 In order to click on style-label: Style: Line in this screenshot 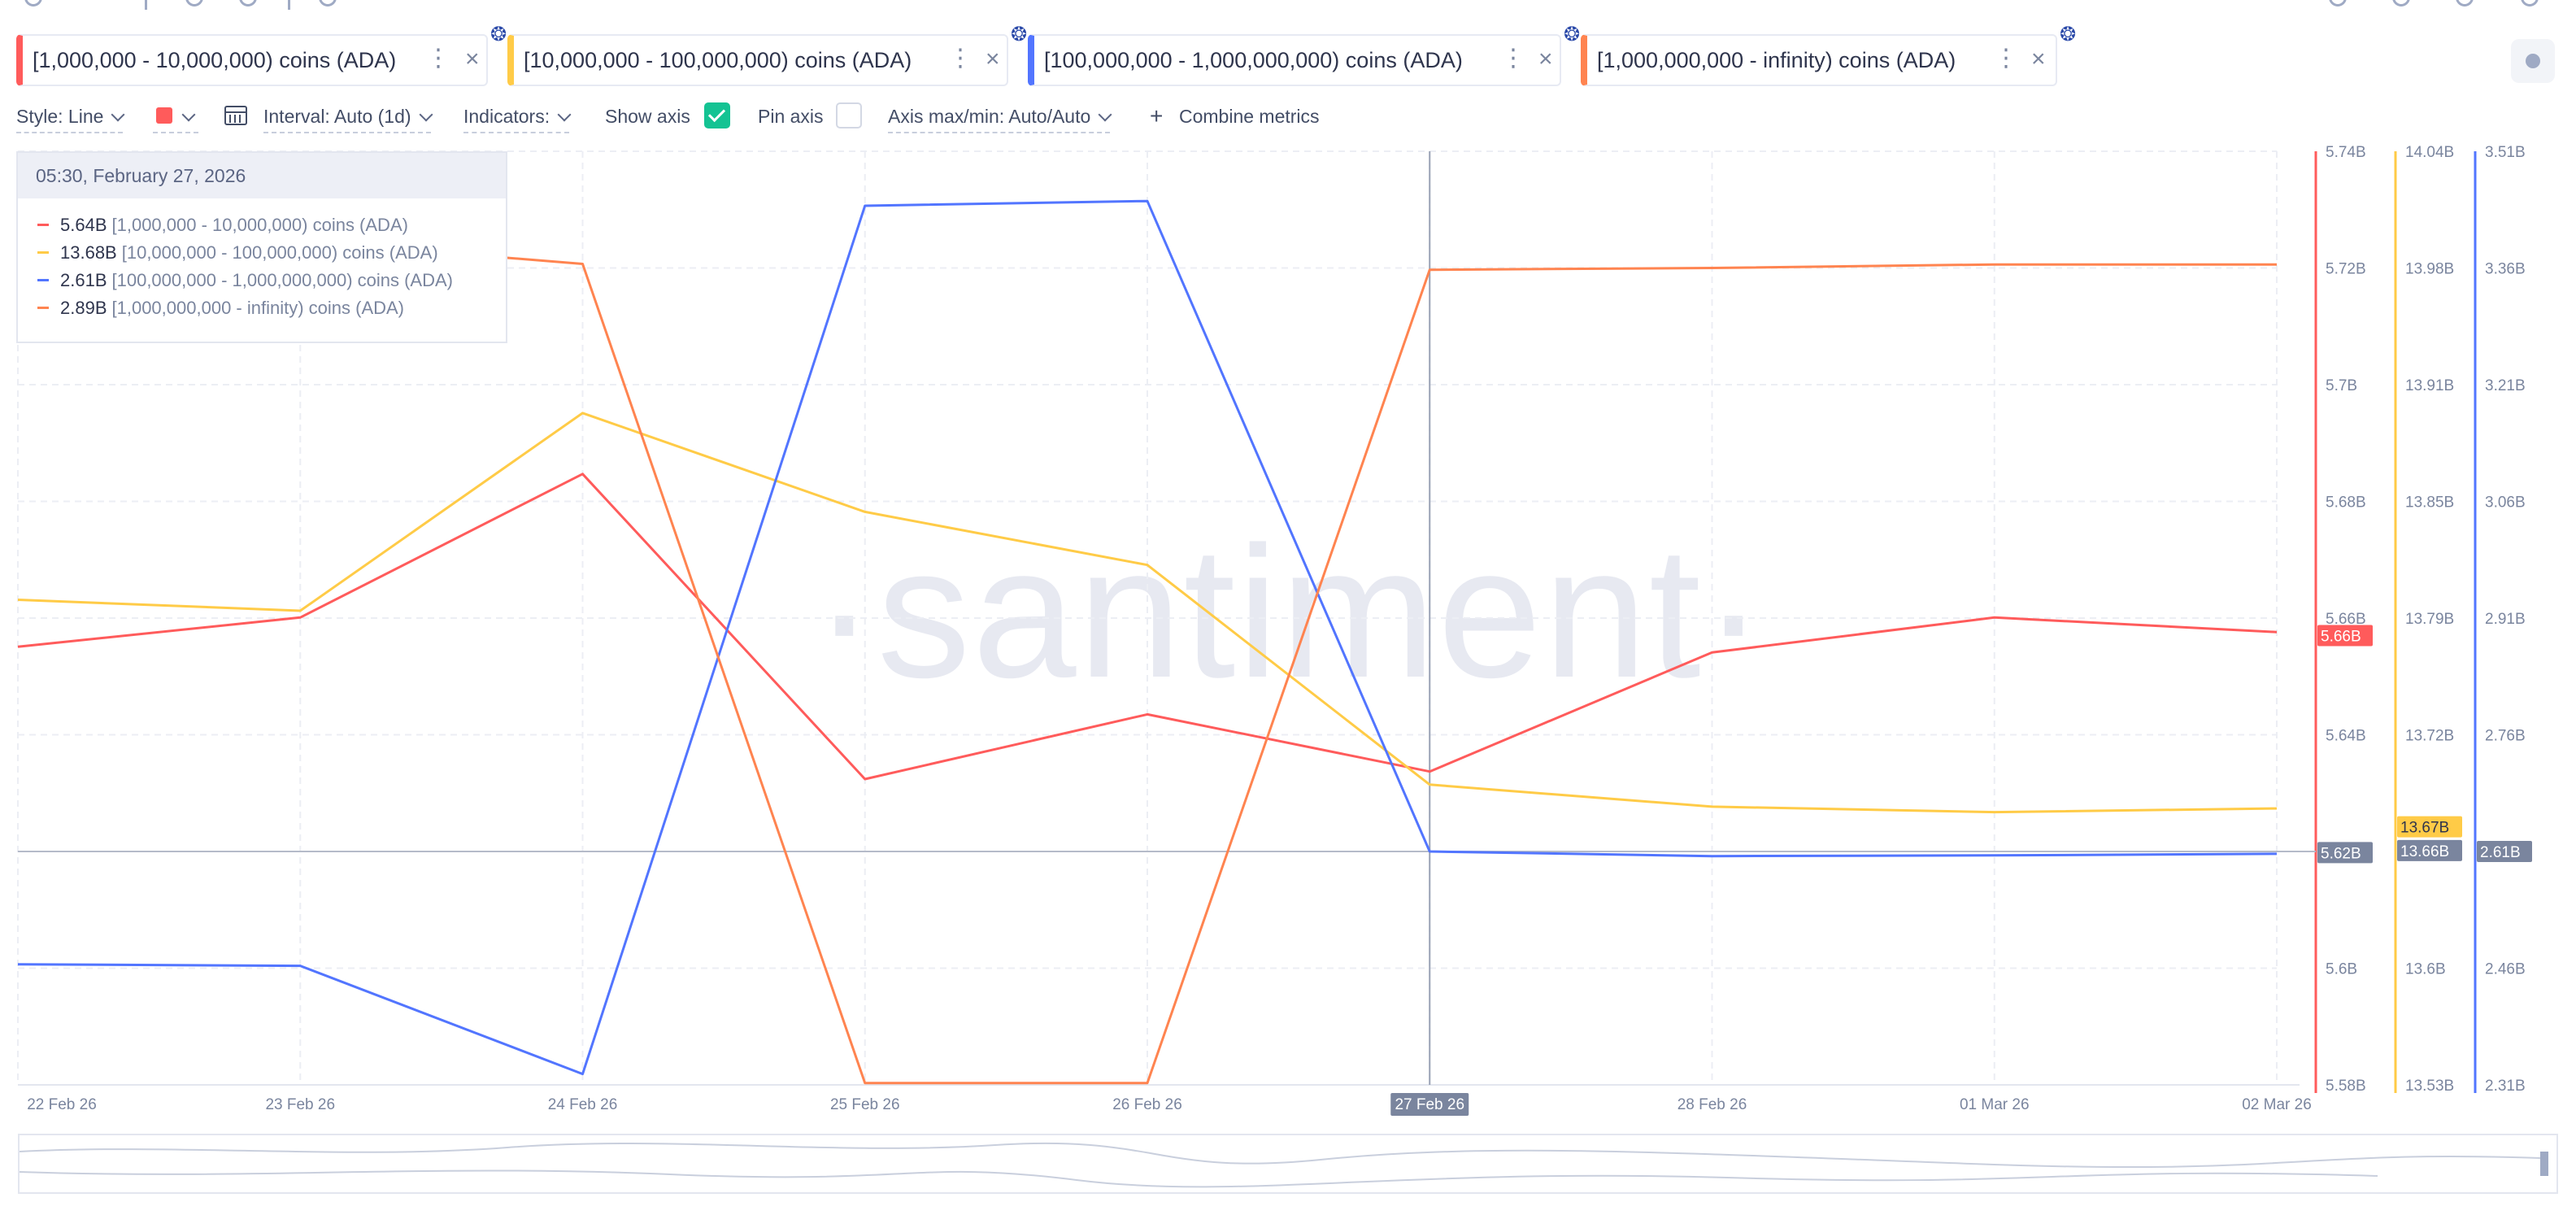, I will do `click(60, 116)`.